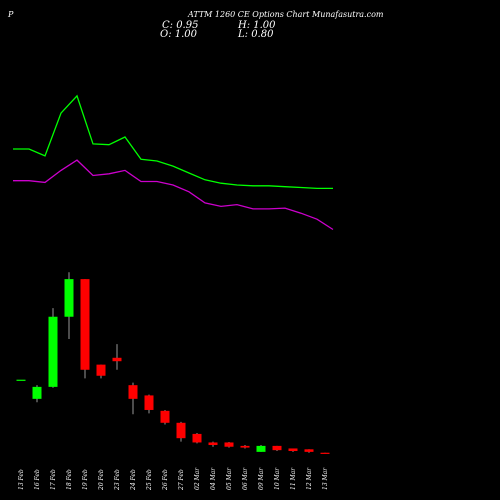  Describe the element at coordinates (11, 14) in the screenshot. I see `symbol-letter: P` at that location.